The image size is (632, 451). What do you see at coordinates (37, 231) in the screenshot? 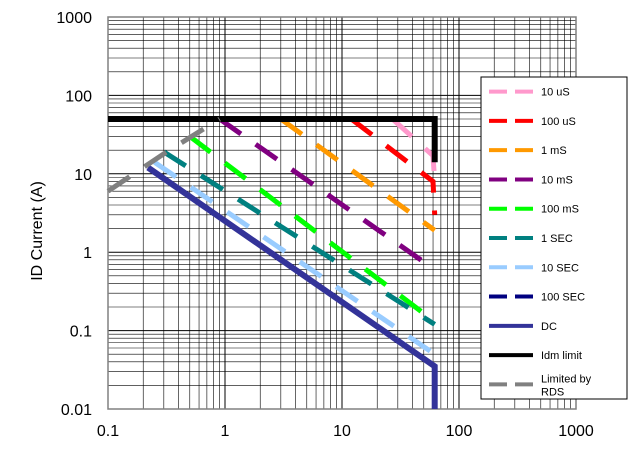
I see `y-axis-label: ID Current (A)` at bounding box center [37, 231].